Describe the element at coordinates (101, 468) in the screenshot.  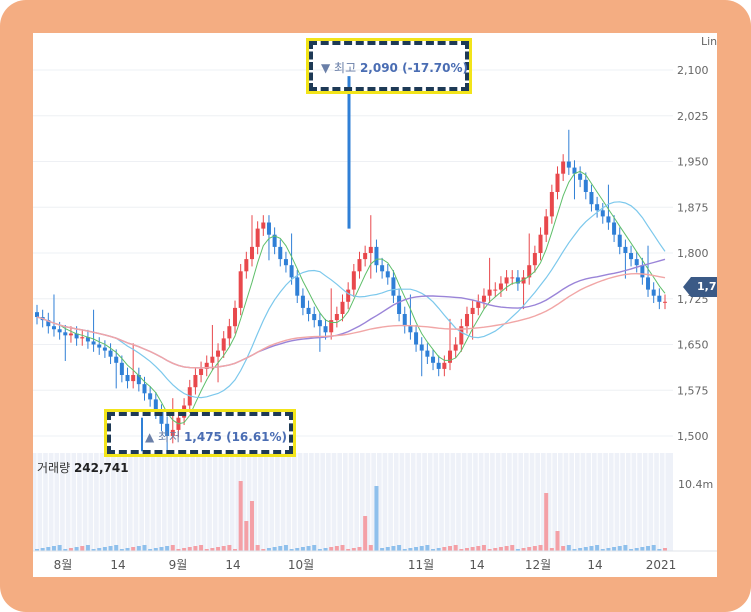
I see `volume-value: 242,741` at that location.